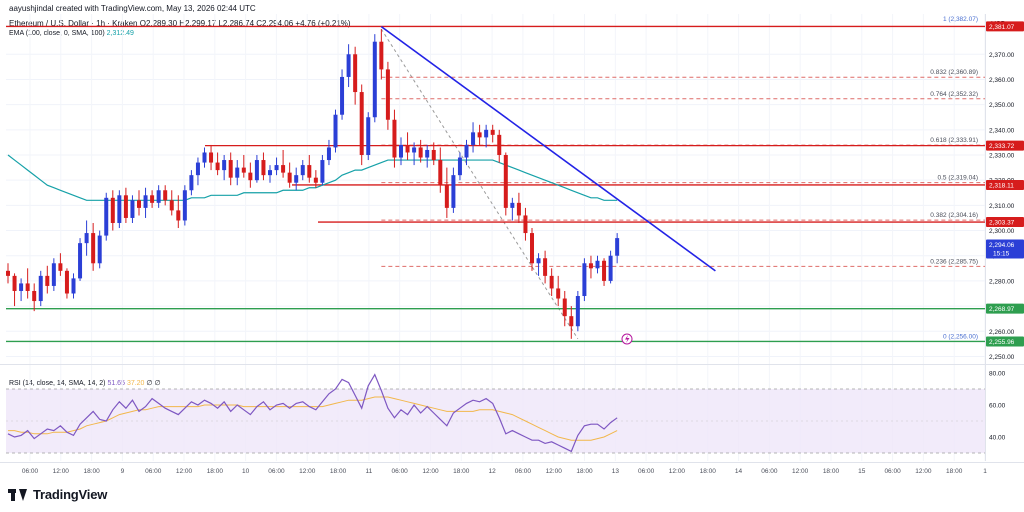 This screenshot has height=512, width=1024. I want to click on ema100-line, so click(312, 177).